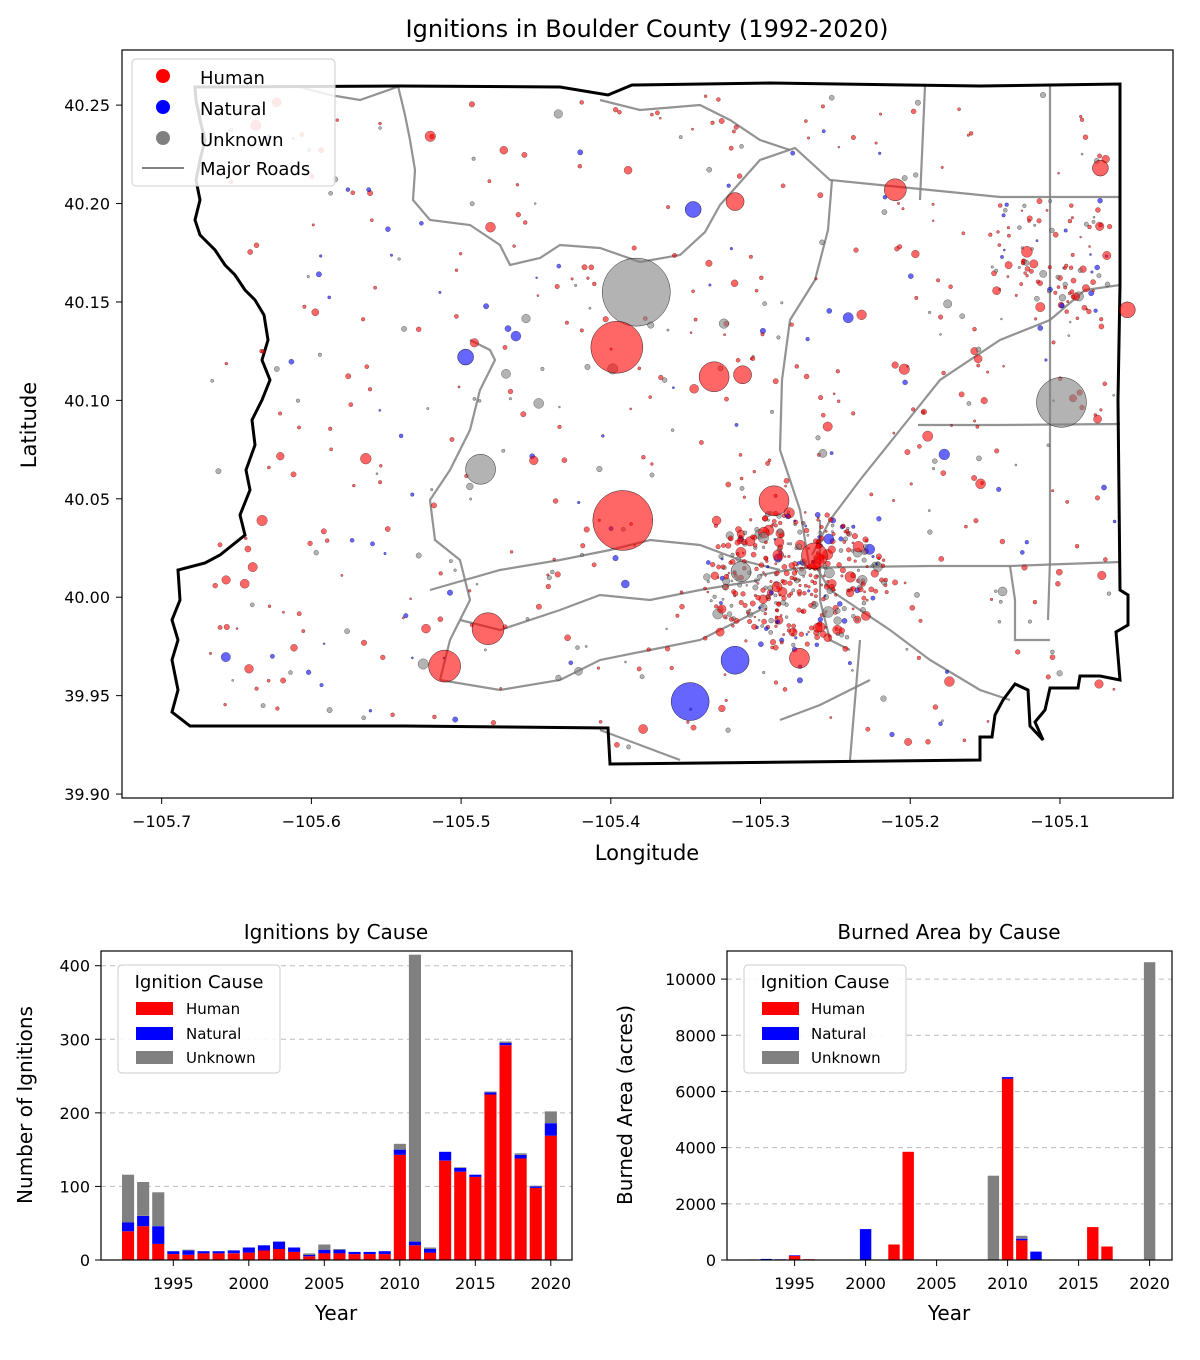  I want to click on ign-bar-natural-2018, so click(520, 1156).